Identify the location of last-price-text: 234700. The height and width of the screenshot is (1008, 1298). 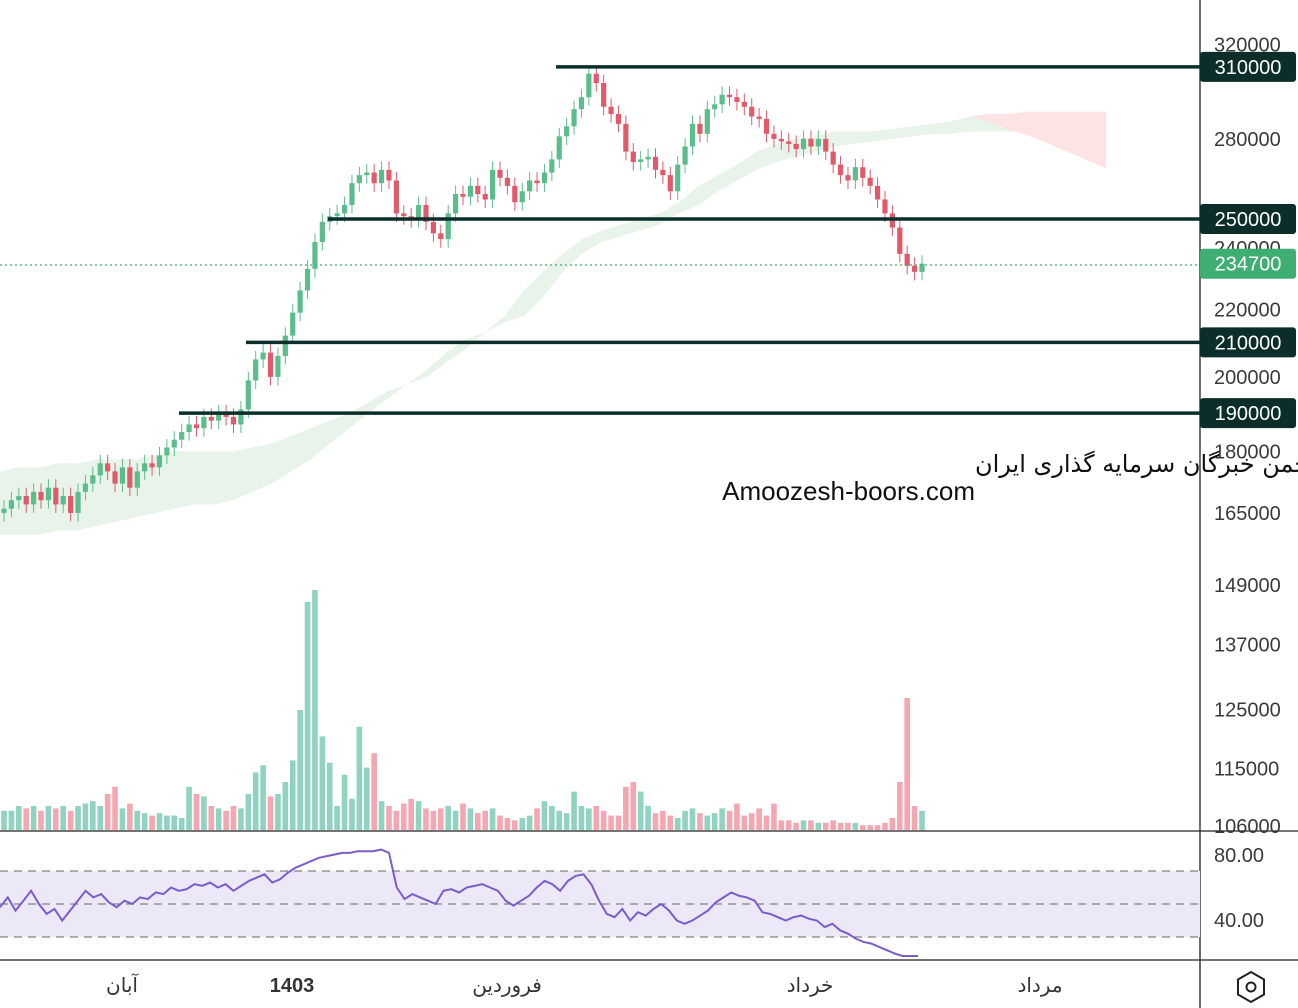
(1248, 265).